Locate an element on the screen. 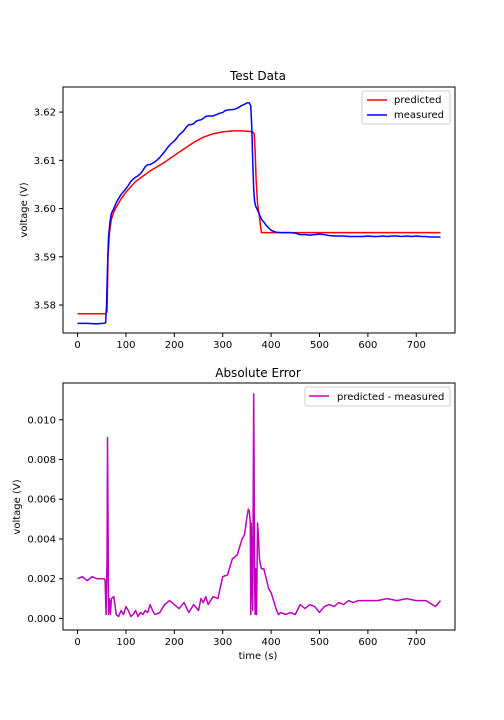  y-tick-label: 3.61 is located at coordinates (45, 161).